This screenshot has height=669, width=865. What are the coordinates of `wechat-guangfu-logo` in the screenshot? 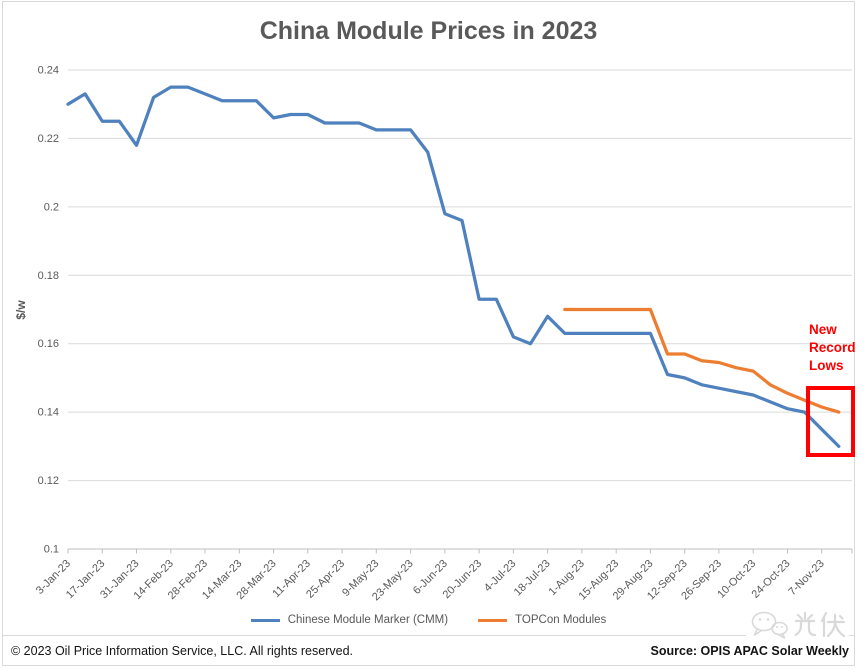 It's located at (797, 625).